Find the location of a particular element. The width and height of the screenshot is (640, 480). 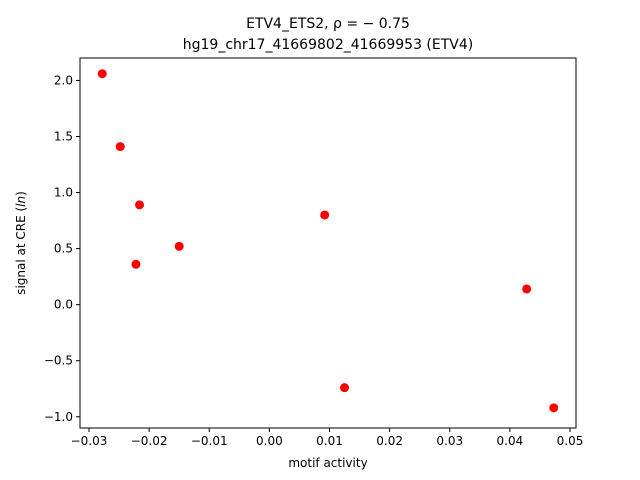

y-axis-label-unit: ln is located at coordinates (21, 201).